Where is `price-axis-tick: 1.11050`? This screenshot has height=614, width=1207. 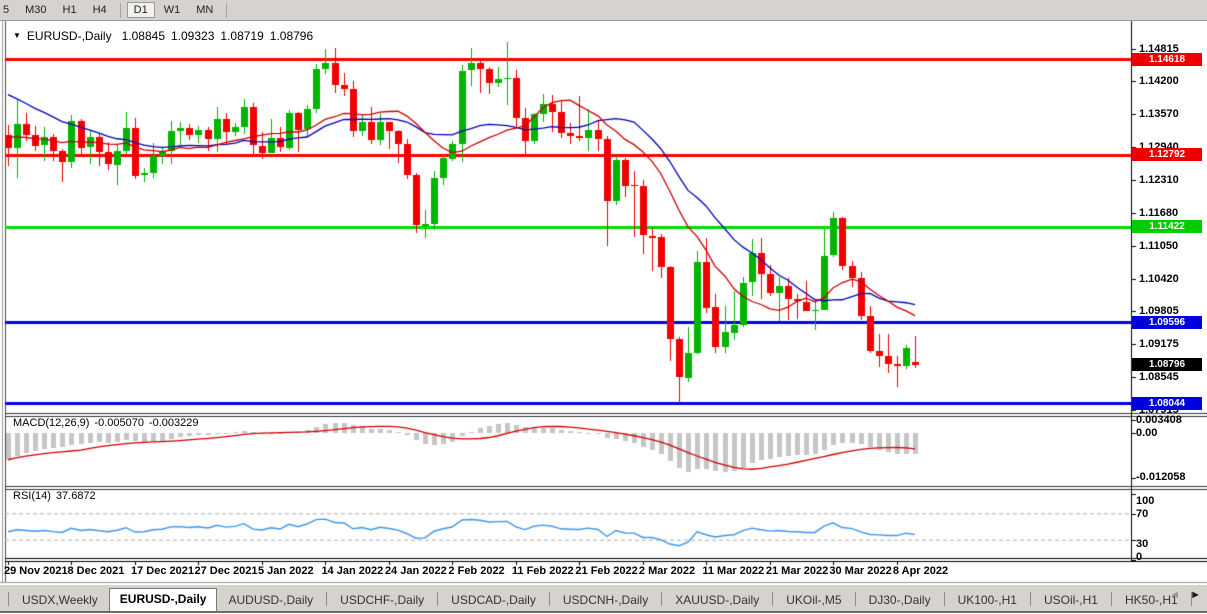
price-axis-tick: 1.11050 is located at coordinates (1159, 245).